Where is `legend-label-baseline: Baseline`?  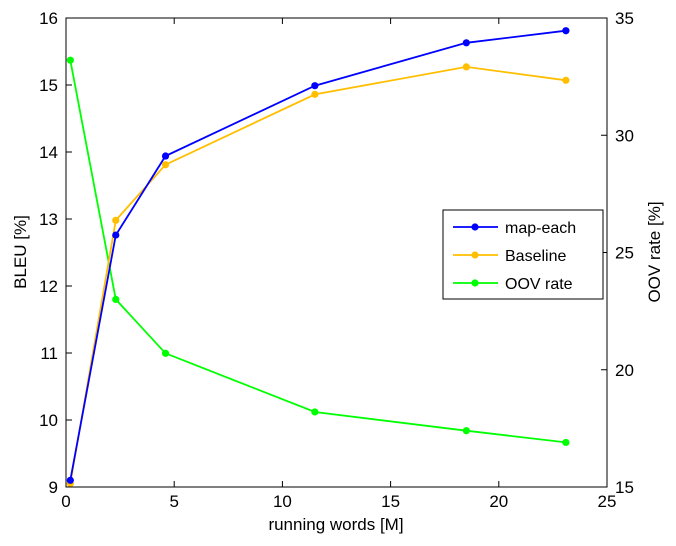 legend-label-baseline: Baseline is located at coordinates (535, 256).